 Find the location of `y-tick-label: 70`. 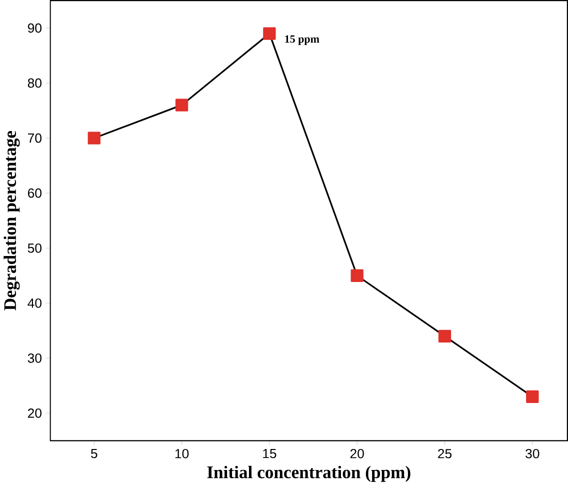

y-tick-label: 70 is located at coordinates (35, 139).